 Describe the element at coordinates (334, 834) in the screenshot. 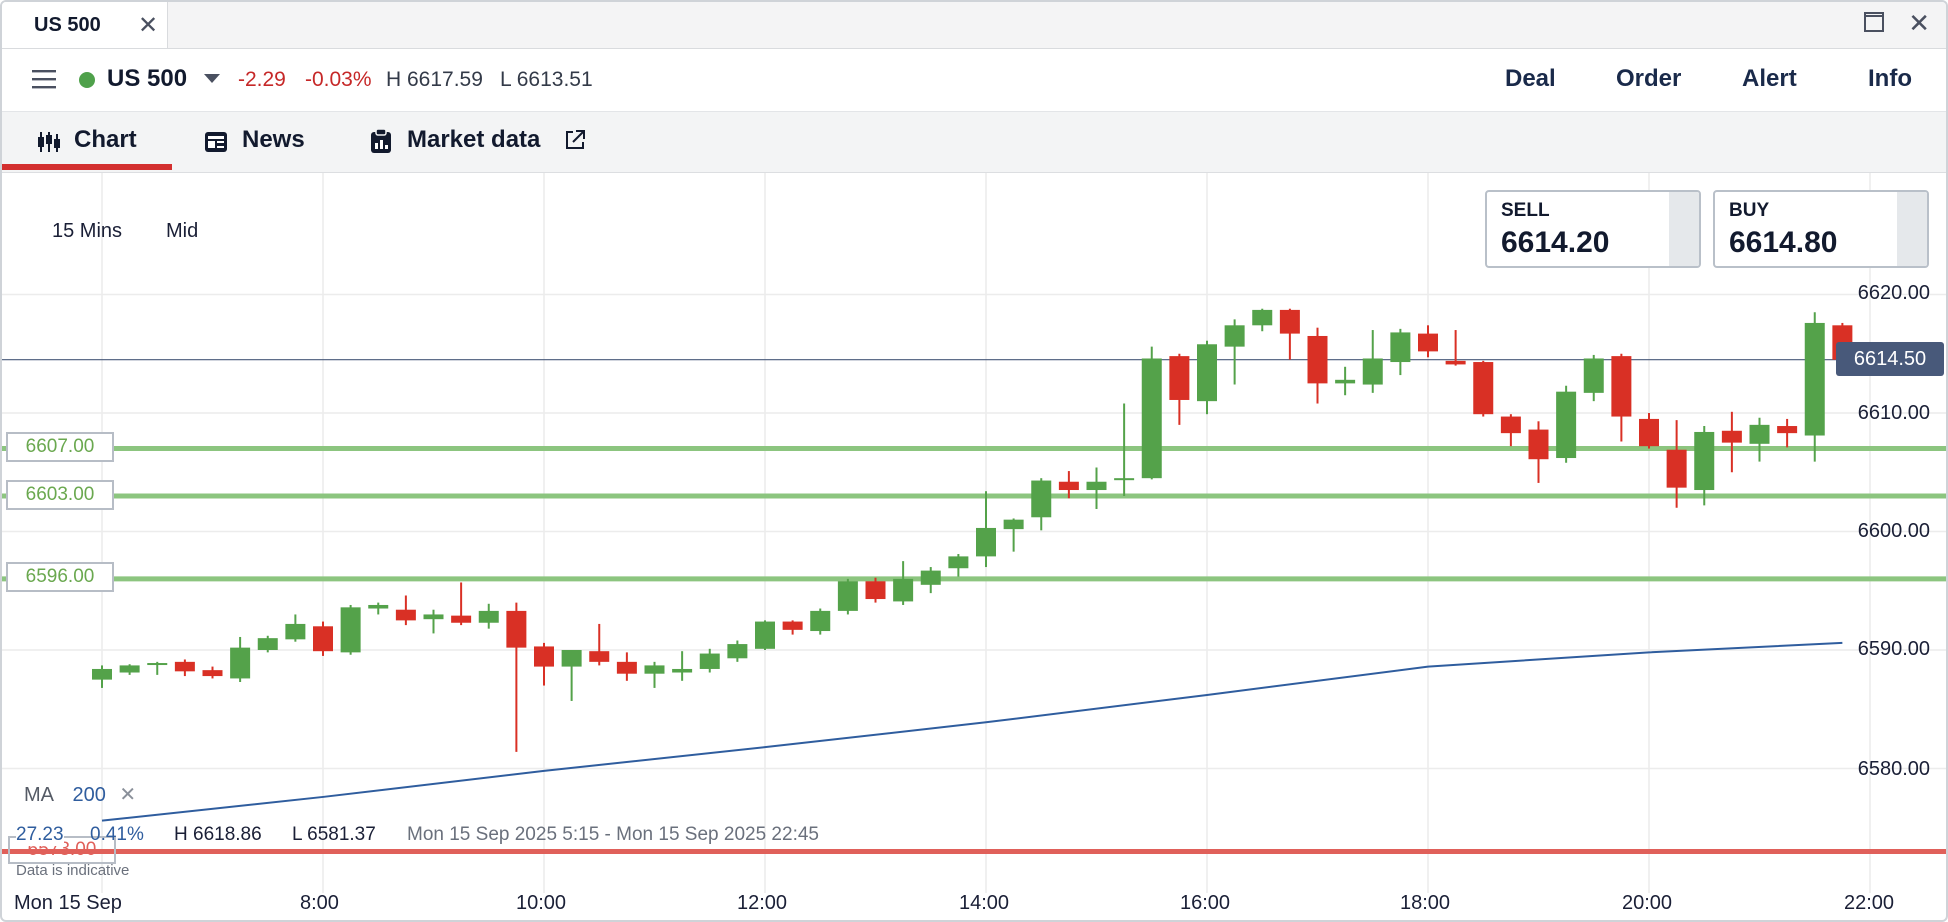

I see `period-low: L 6581.37` at that location.